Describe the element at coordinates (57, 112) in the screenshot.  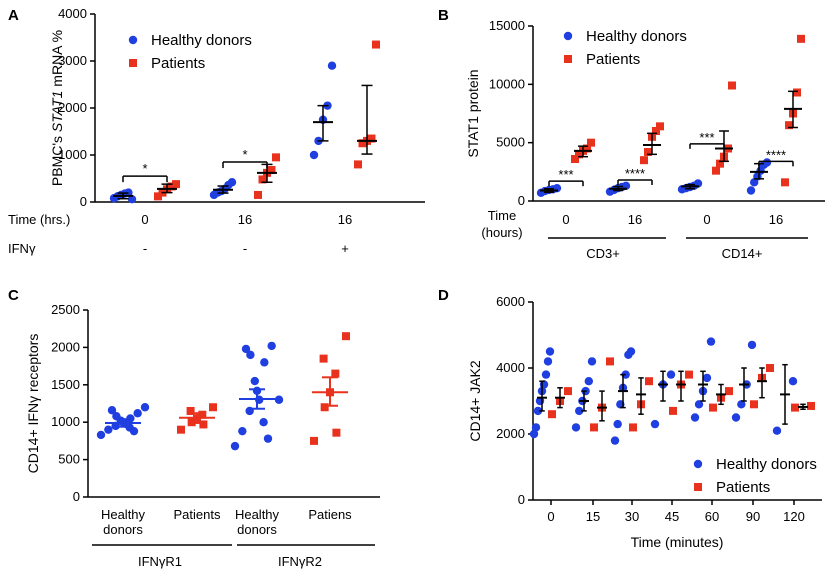
I see `a-y-label-part: STAT1` at that location.